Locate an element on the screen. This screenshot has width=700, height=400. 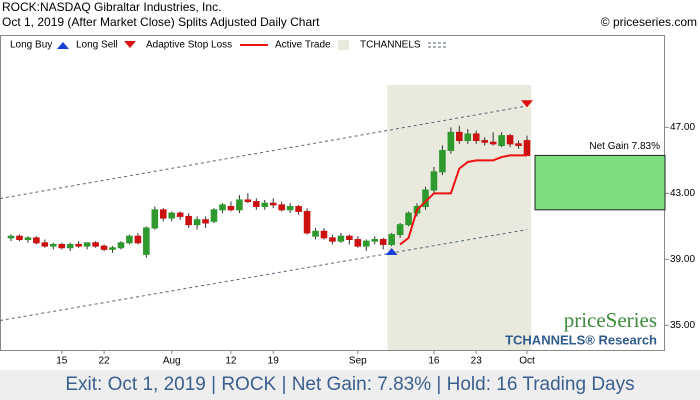
net-gain-box is located at coordinates (600, 182).